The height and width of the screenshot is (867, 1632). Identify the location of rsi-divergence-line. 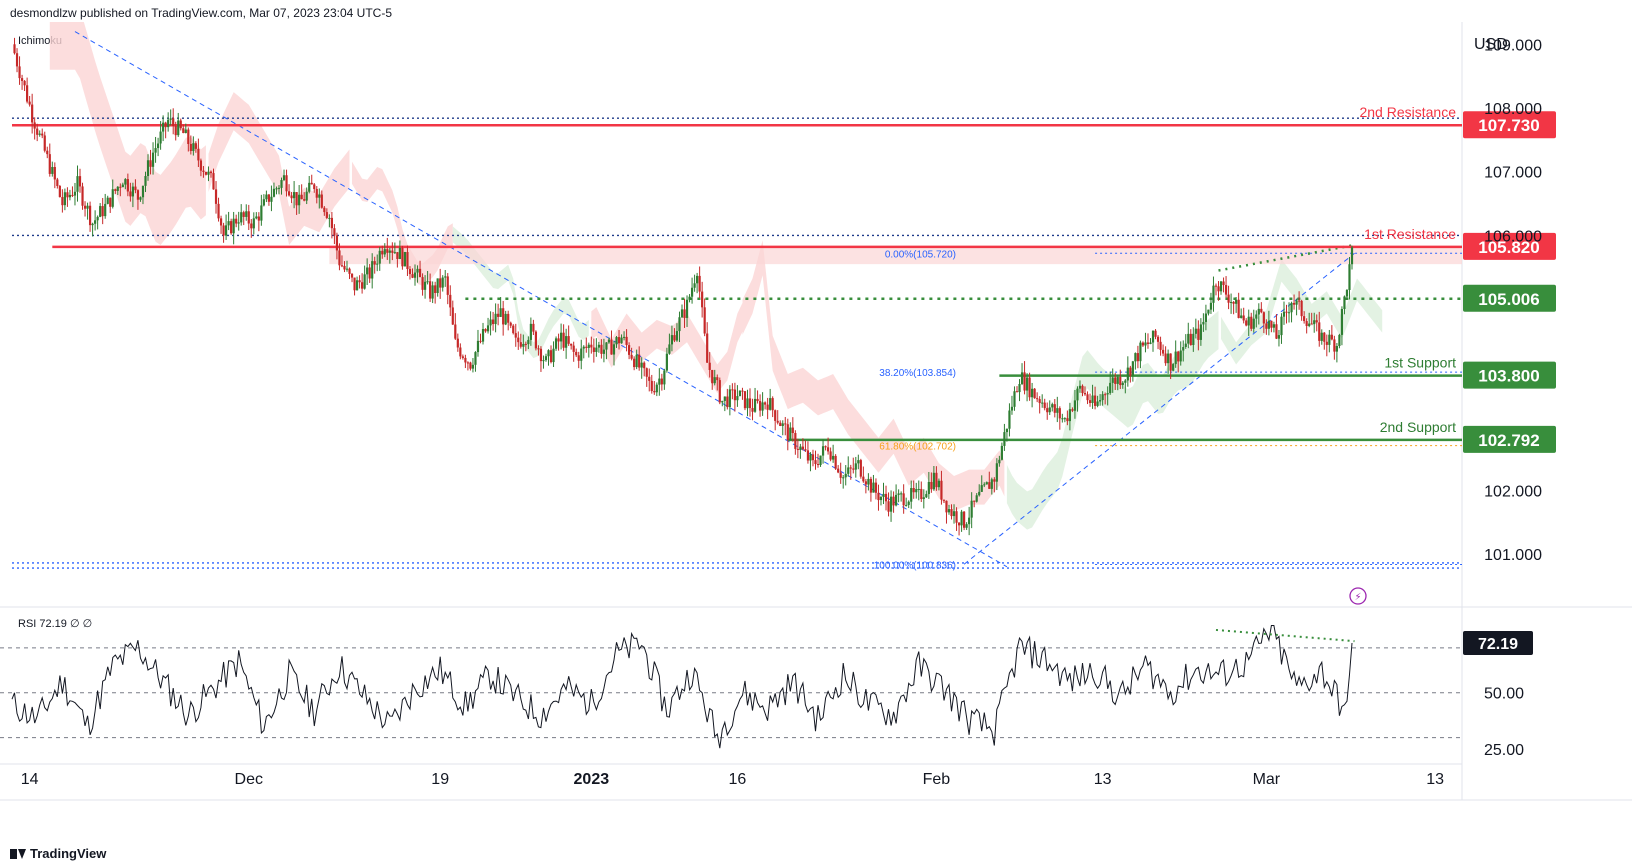
(1285, 635).